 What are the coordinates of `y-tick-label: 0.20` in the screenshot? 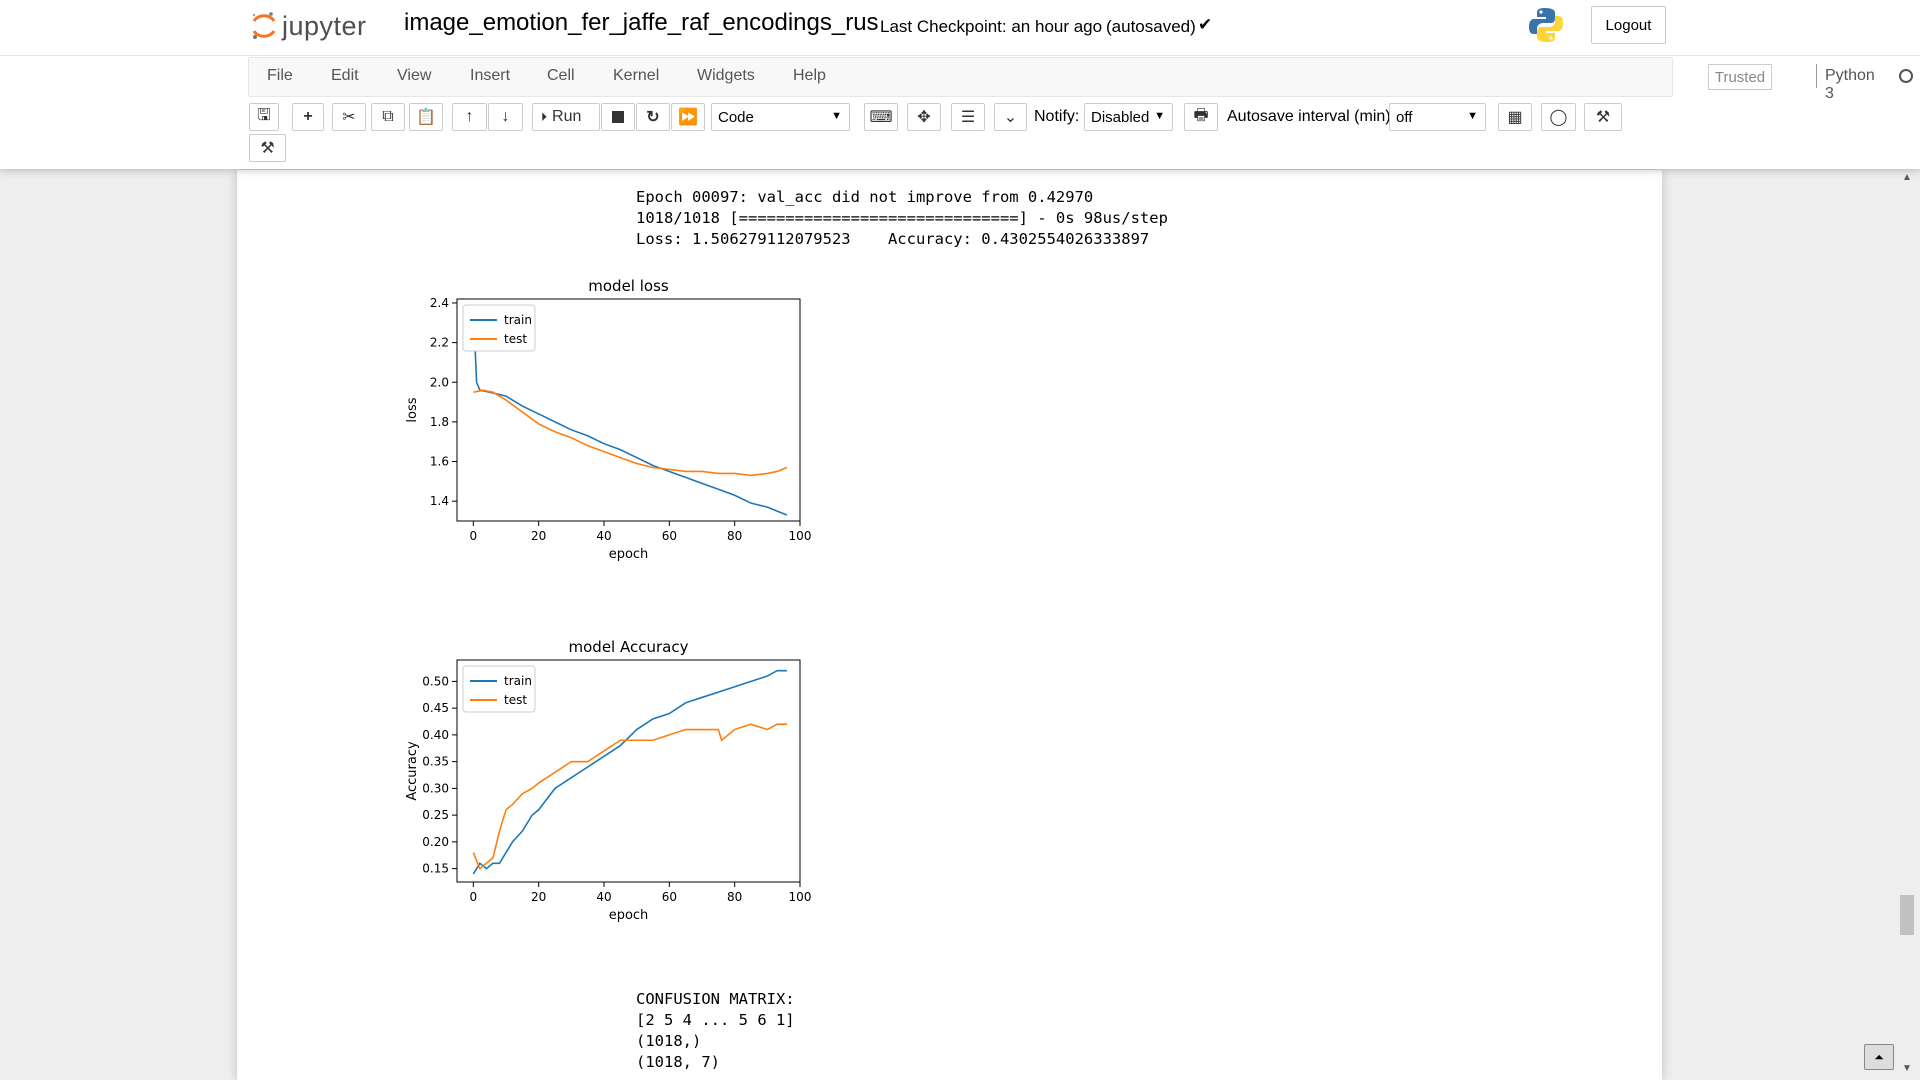 It's located at (435, 842).